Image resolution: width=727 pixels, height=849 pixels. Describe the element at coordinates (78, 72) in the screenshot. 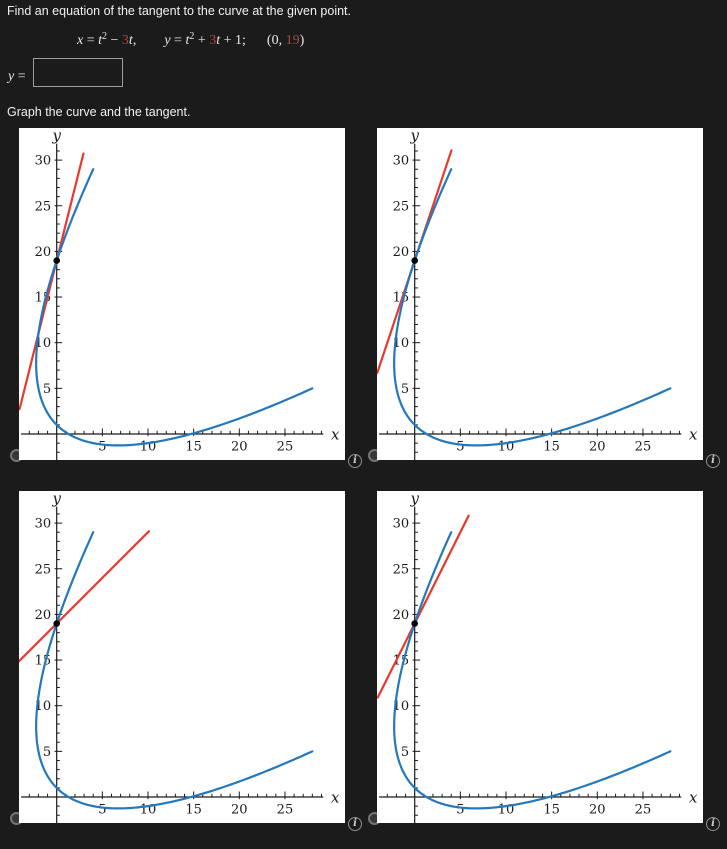

I see `answer-input` at that location.